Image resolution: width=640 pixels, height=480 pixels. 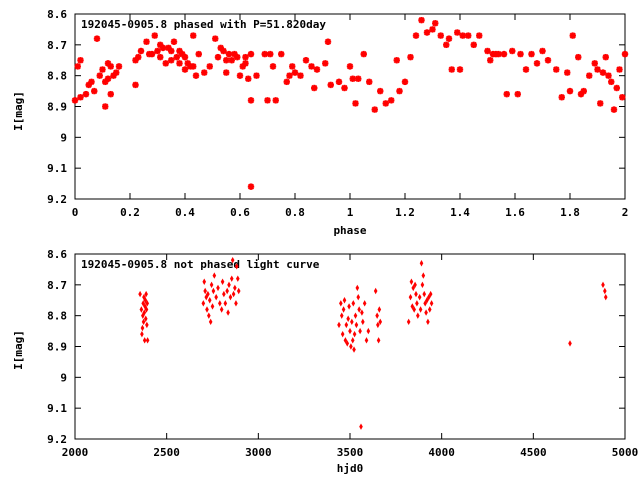 What do you see at coordinates (57, 199) in the screenshot?
I see `top-y-tick-label: 9.2` at bounding box center [57, 199].